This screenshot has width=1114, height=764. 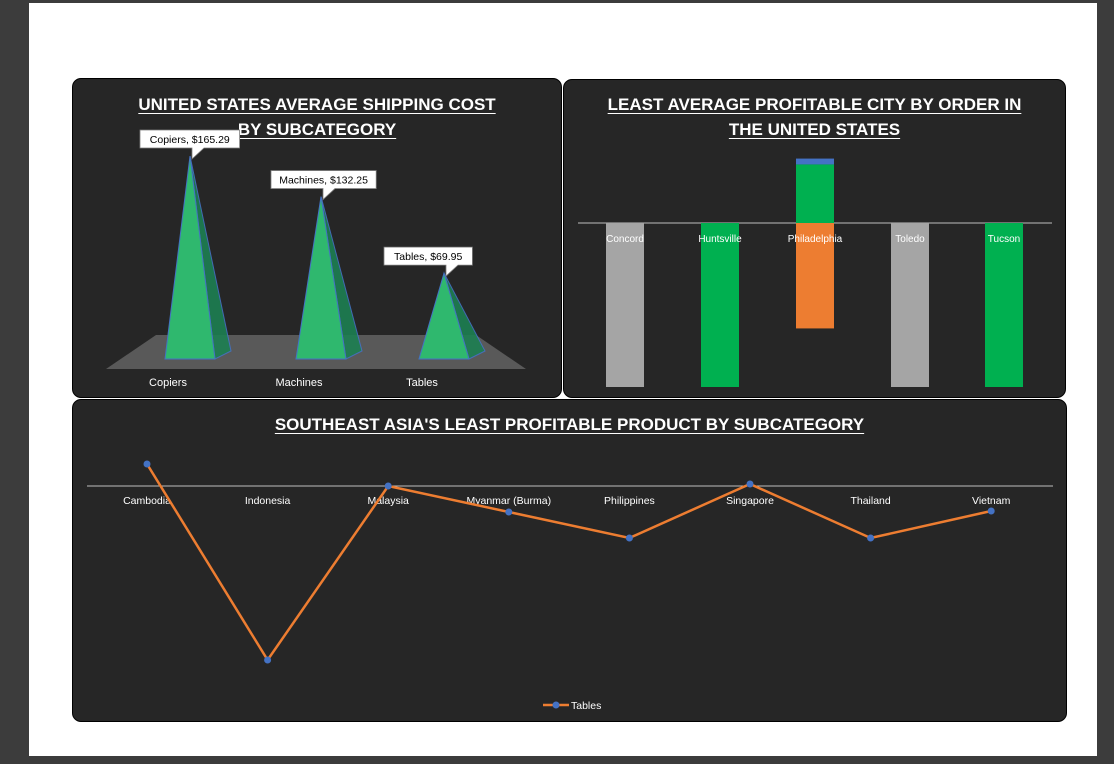 I want to click on x-tick-tucson: Tucson, so click(x=1004, y=239).